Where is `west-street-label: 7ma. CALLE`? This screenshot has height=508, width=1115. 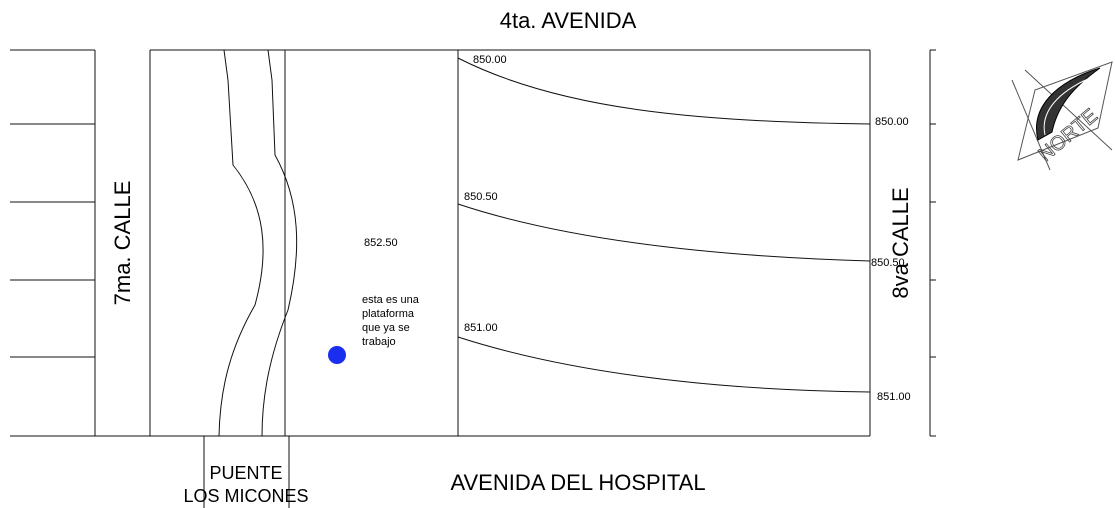 west-street-label: 7ma. CALLE is located at coordinates (122, 243).